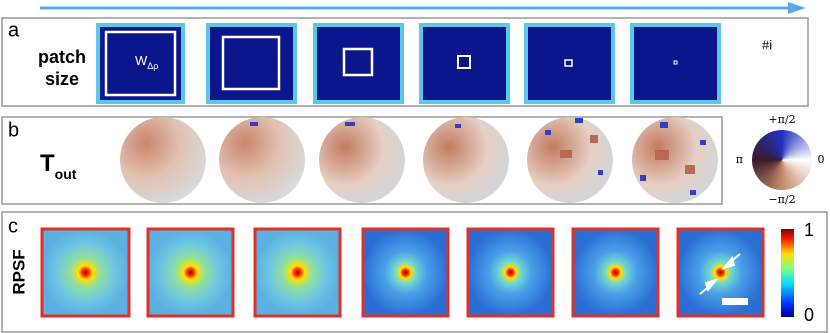 Image resolution: width=830 pixels, height=333 pixels. Describe the element at coordinates (13, 130) in the screenshot. I see `panel-label: b` at that location.